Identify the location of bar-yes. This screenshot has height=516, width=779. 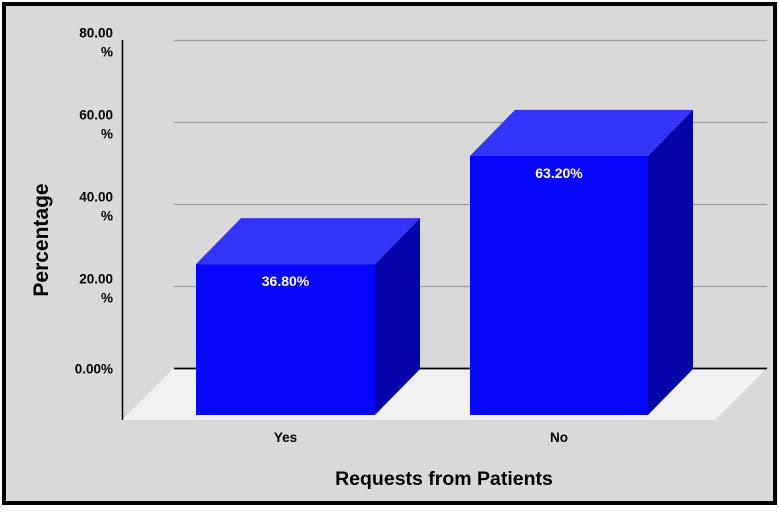
(308, 316).